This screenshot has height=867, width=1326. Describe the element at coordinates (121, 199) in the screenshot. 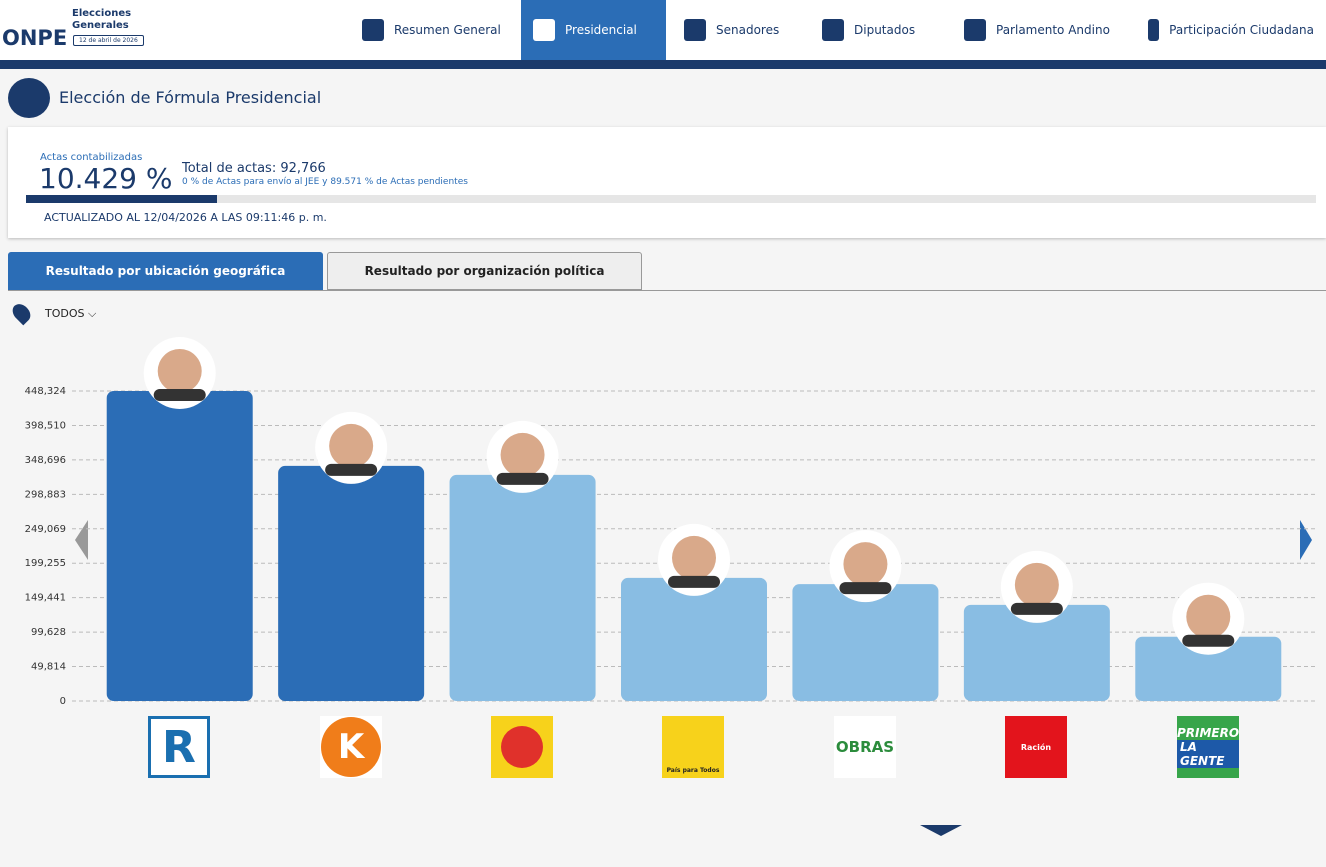

I see `progress-fill` at that location.